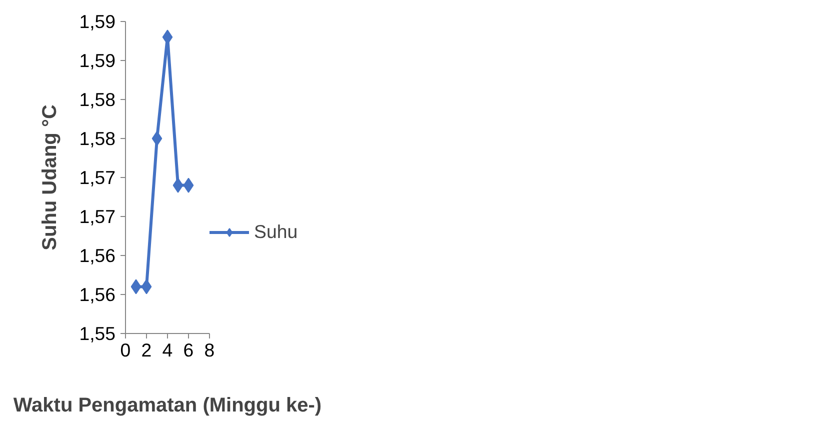 The image size is (818, 433). I want to click on x-tick-label: 0, so click(125, 350).